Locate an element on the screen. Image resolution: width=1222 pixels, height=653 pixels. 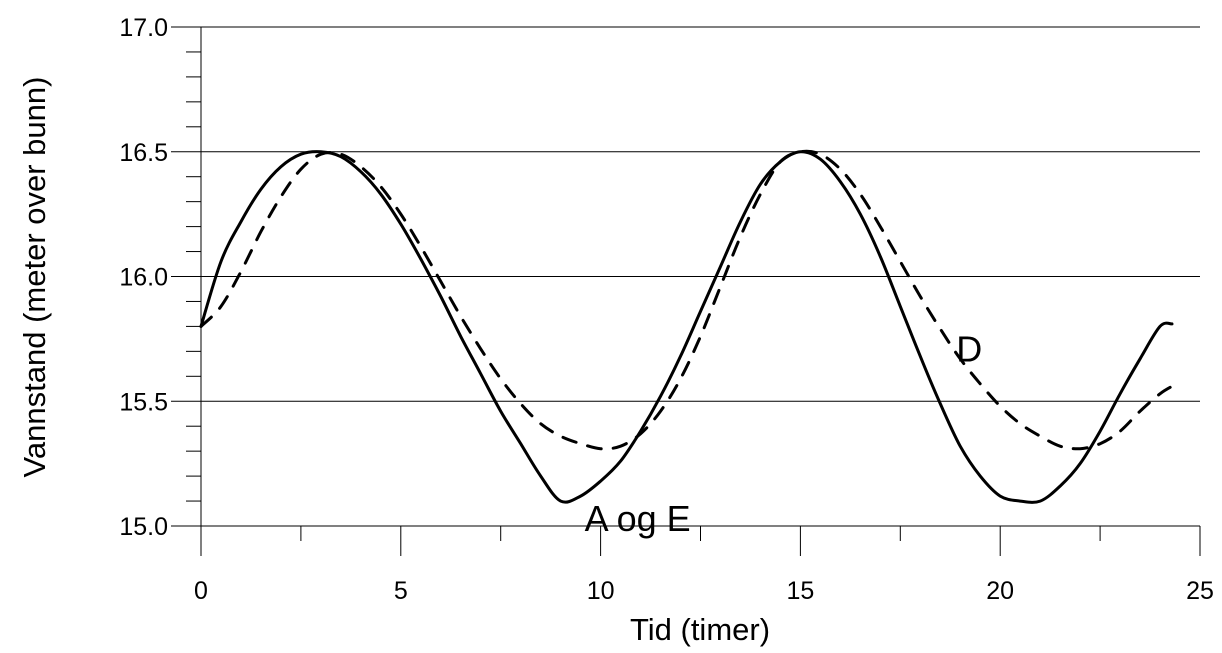
y-tick-label: 16.0 is located at coordinates (143, 278).